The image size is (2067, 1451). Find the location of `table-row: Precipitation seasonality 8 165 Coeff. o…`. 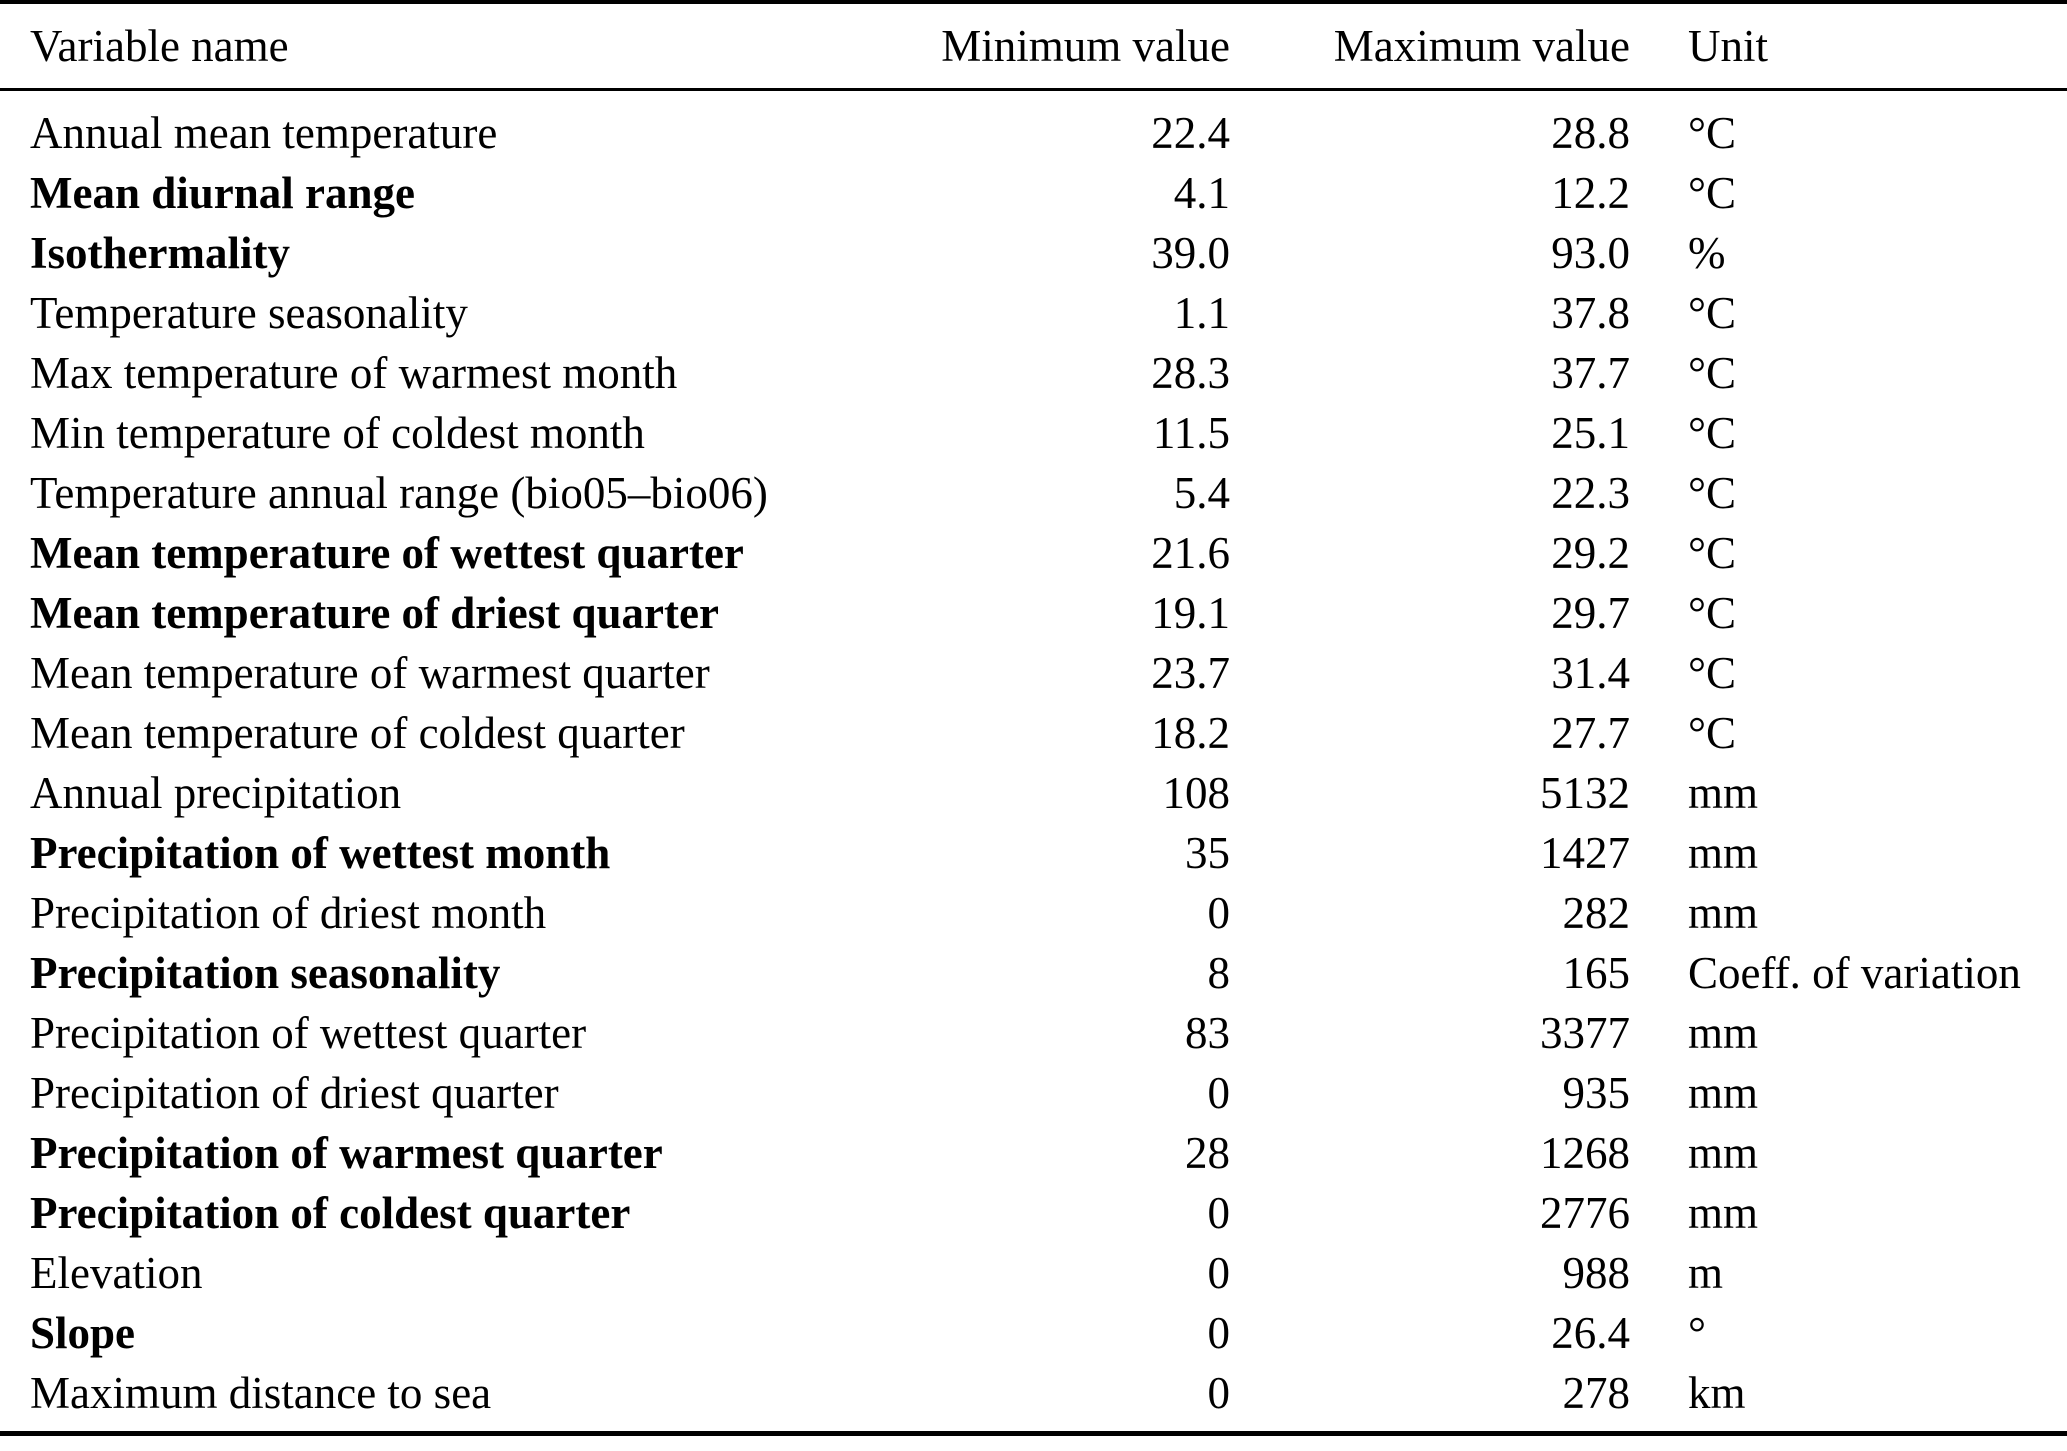

table-row: Precipitation seasonality 8 165 Coeff. o… is located at coordinates (1033, 973).